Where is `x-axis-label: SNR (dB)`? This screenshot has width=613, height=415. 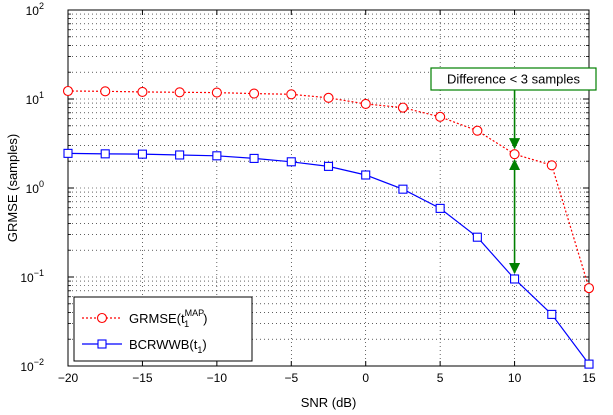 x-axis-label: SNR (dB) is located at coordinates (329, 402).